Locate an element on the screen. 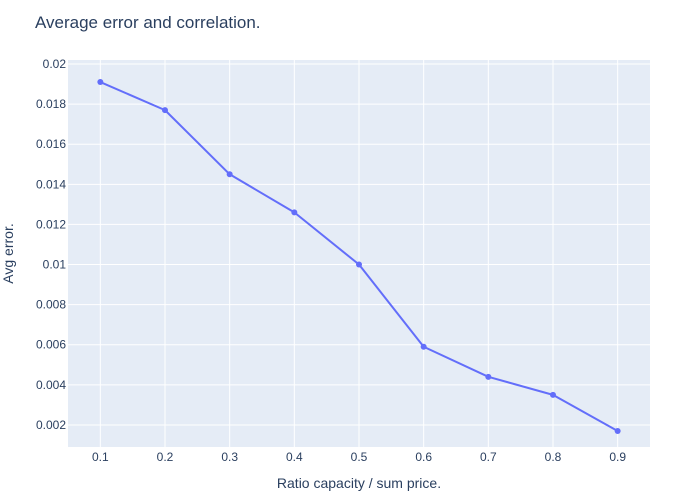 This screenshot has height=500, width=700. y-tick-label: 0.006 is located at coordinates (51, 345).